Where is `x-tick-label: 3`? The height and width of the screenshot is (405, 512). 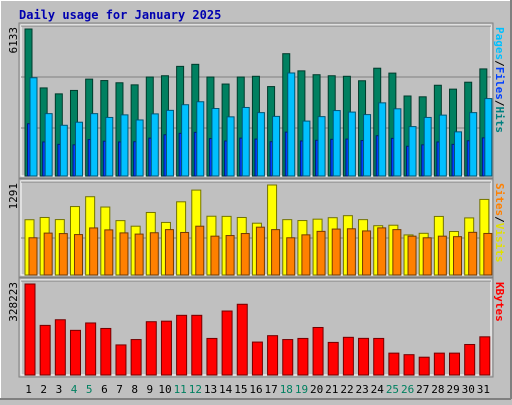
x-tick-label: 3 is located at coordinates (59, 389).